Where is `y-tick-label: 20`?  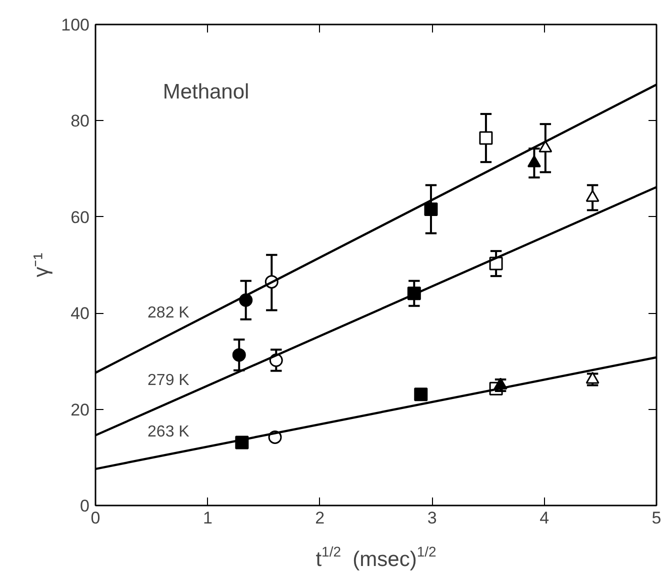 y-tick-label: 20 is located at coordinates (80, 410).